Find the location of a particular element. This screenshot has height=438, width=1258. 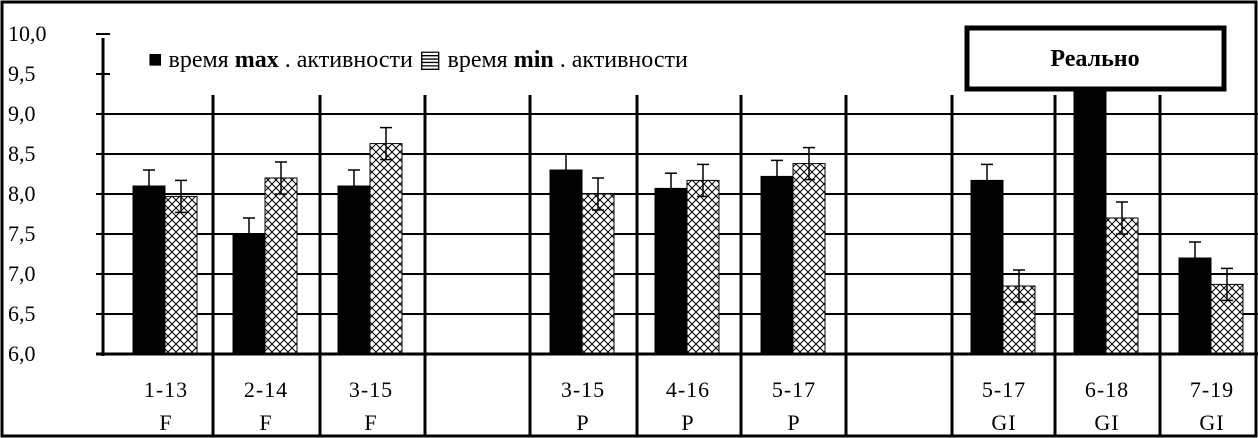

y-tick-label: 7,0 is located at coordinates (22, 273).